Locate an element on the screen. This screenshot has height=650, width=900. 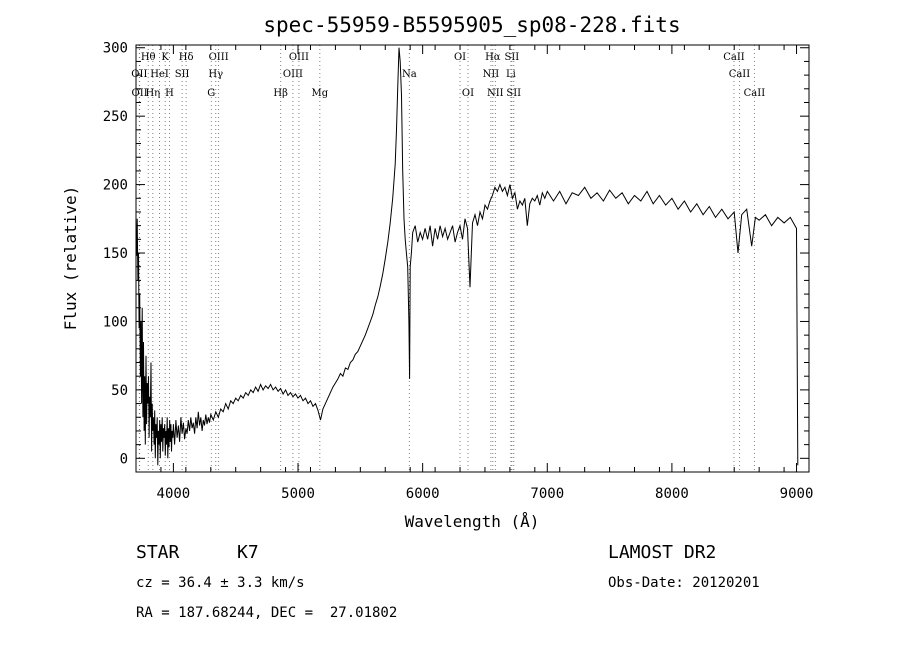
line-marker-label: Mg is located at coordinates (320, 93).